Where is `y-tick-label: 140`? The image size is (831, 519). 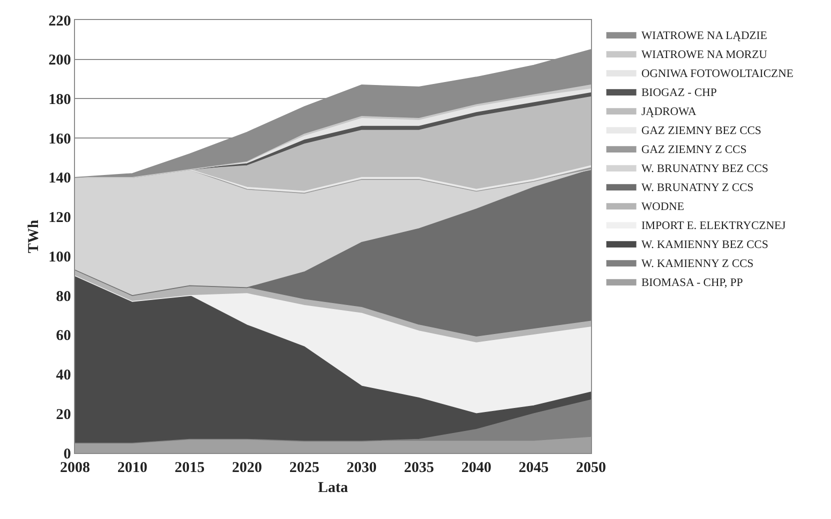
y-tick-label: 140 is located at coordinates (59, 178).